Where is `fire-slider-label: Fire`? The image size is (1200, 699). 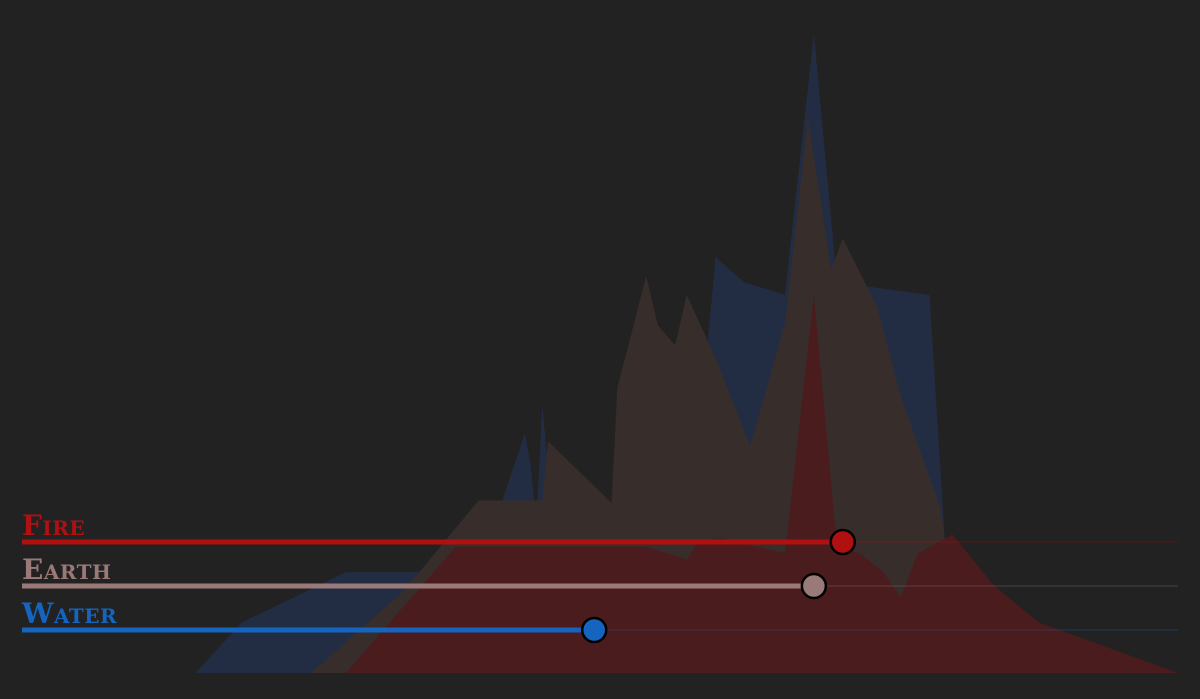
fire-slider-label: Fire is located at coordinates (54, 525).